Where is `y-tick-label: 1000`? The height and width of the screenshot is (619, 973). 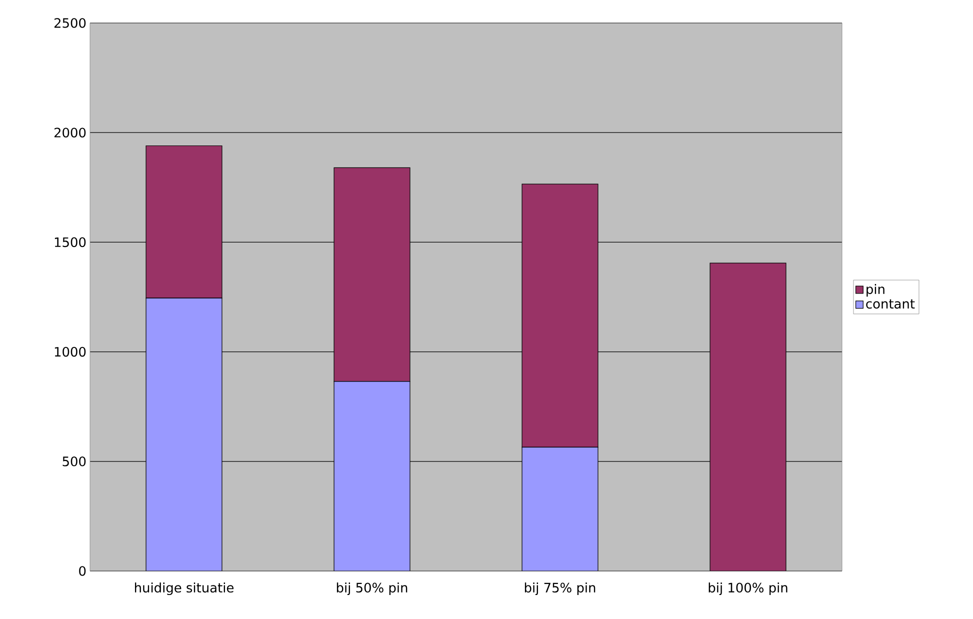
y-tick-label: 1000 is located at coordinates (70, 351).